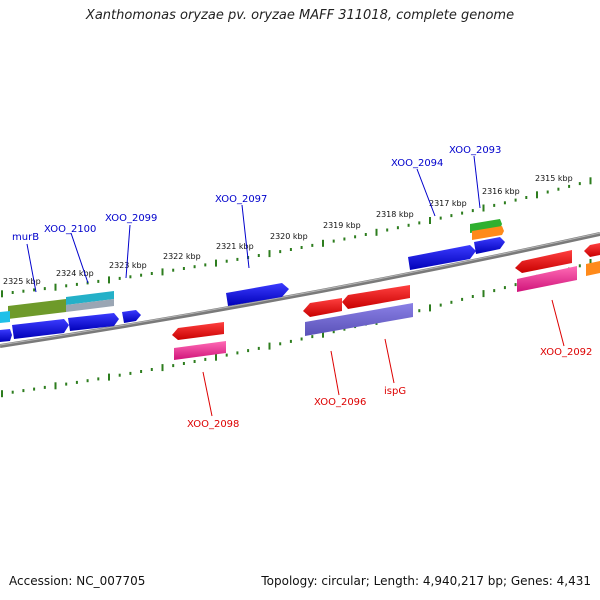 The width and height of the screenshot is (600, 600). I want to click on tick-label-2321: 2321 kbp, so click(235, 246).